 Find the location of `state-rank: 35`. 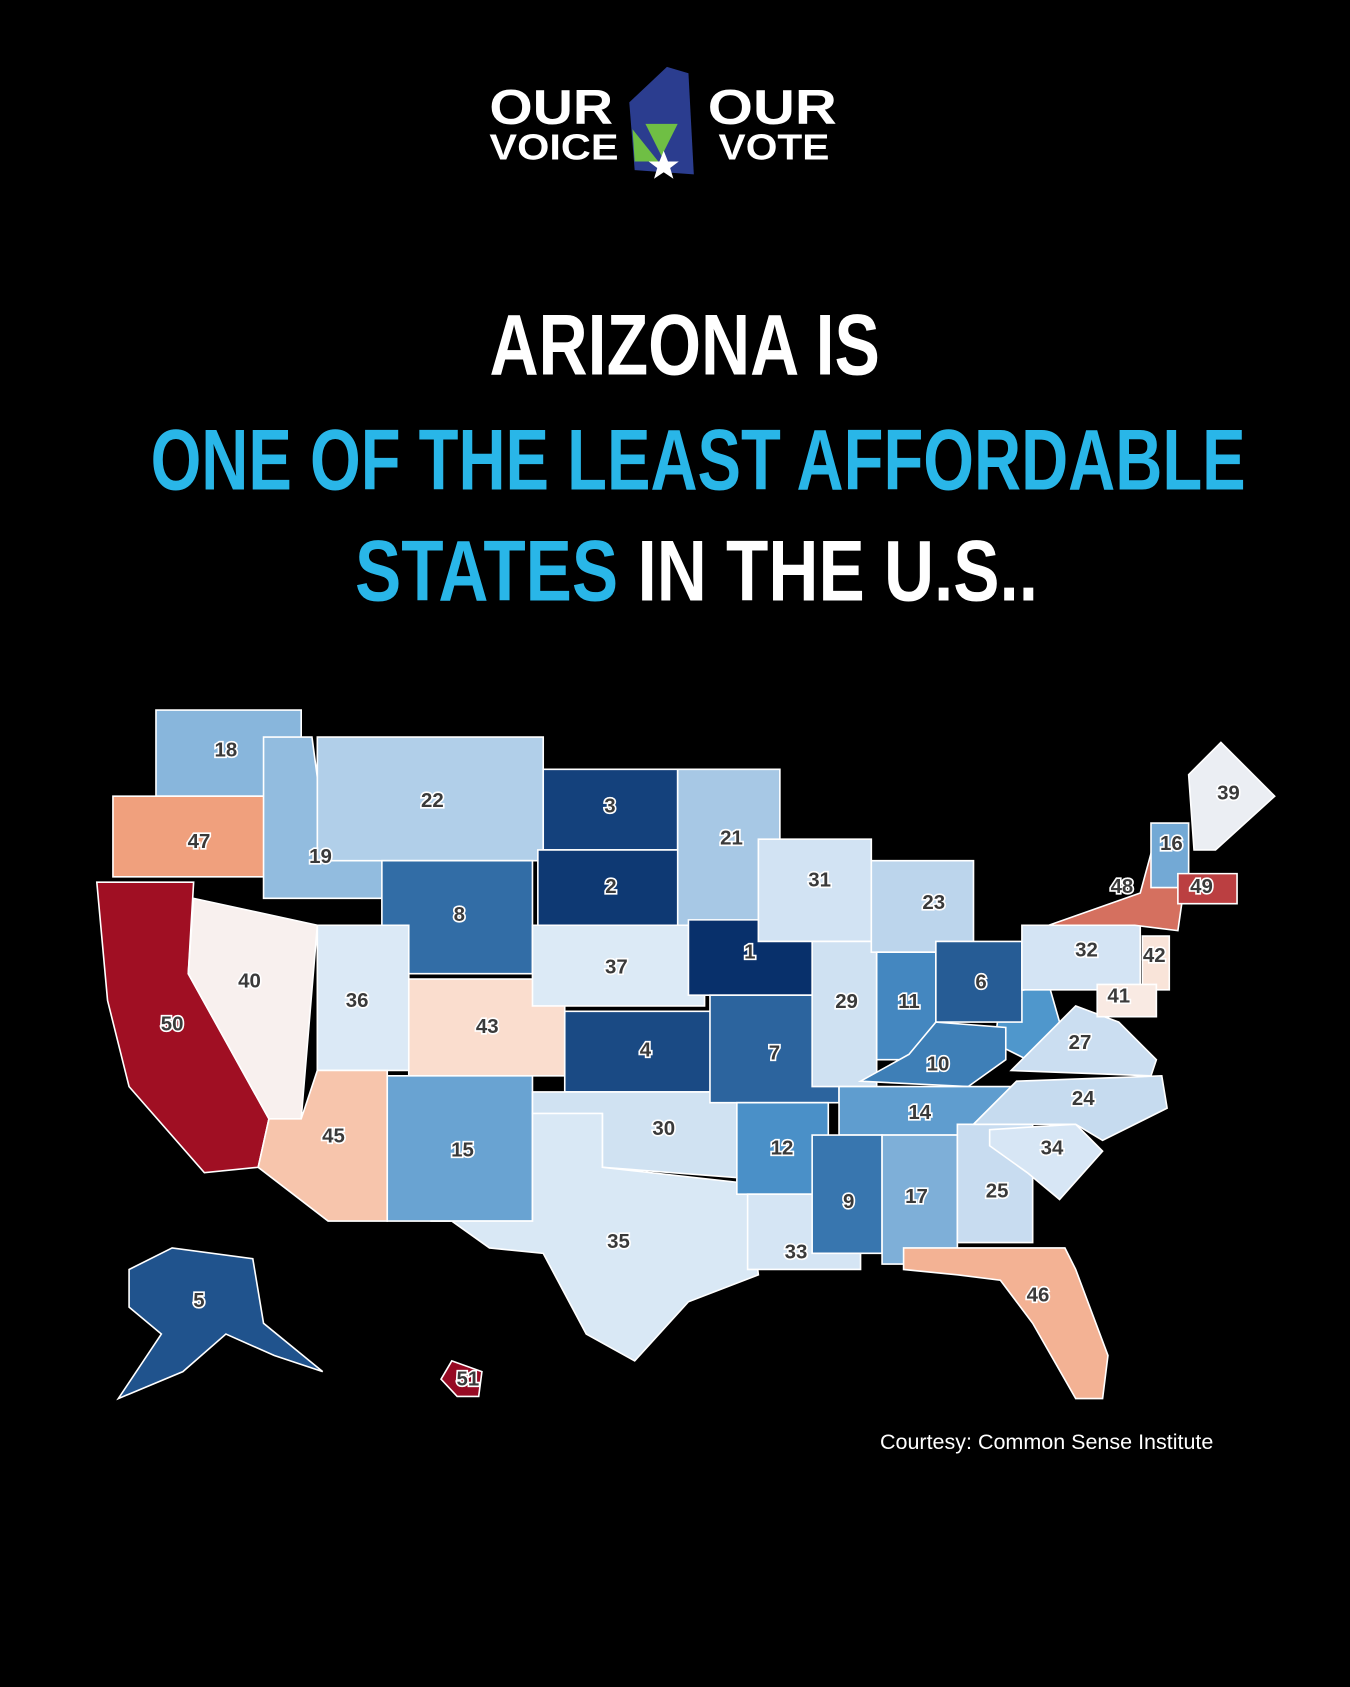

state-rank: 35 is located at coordinates (618, 1242).